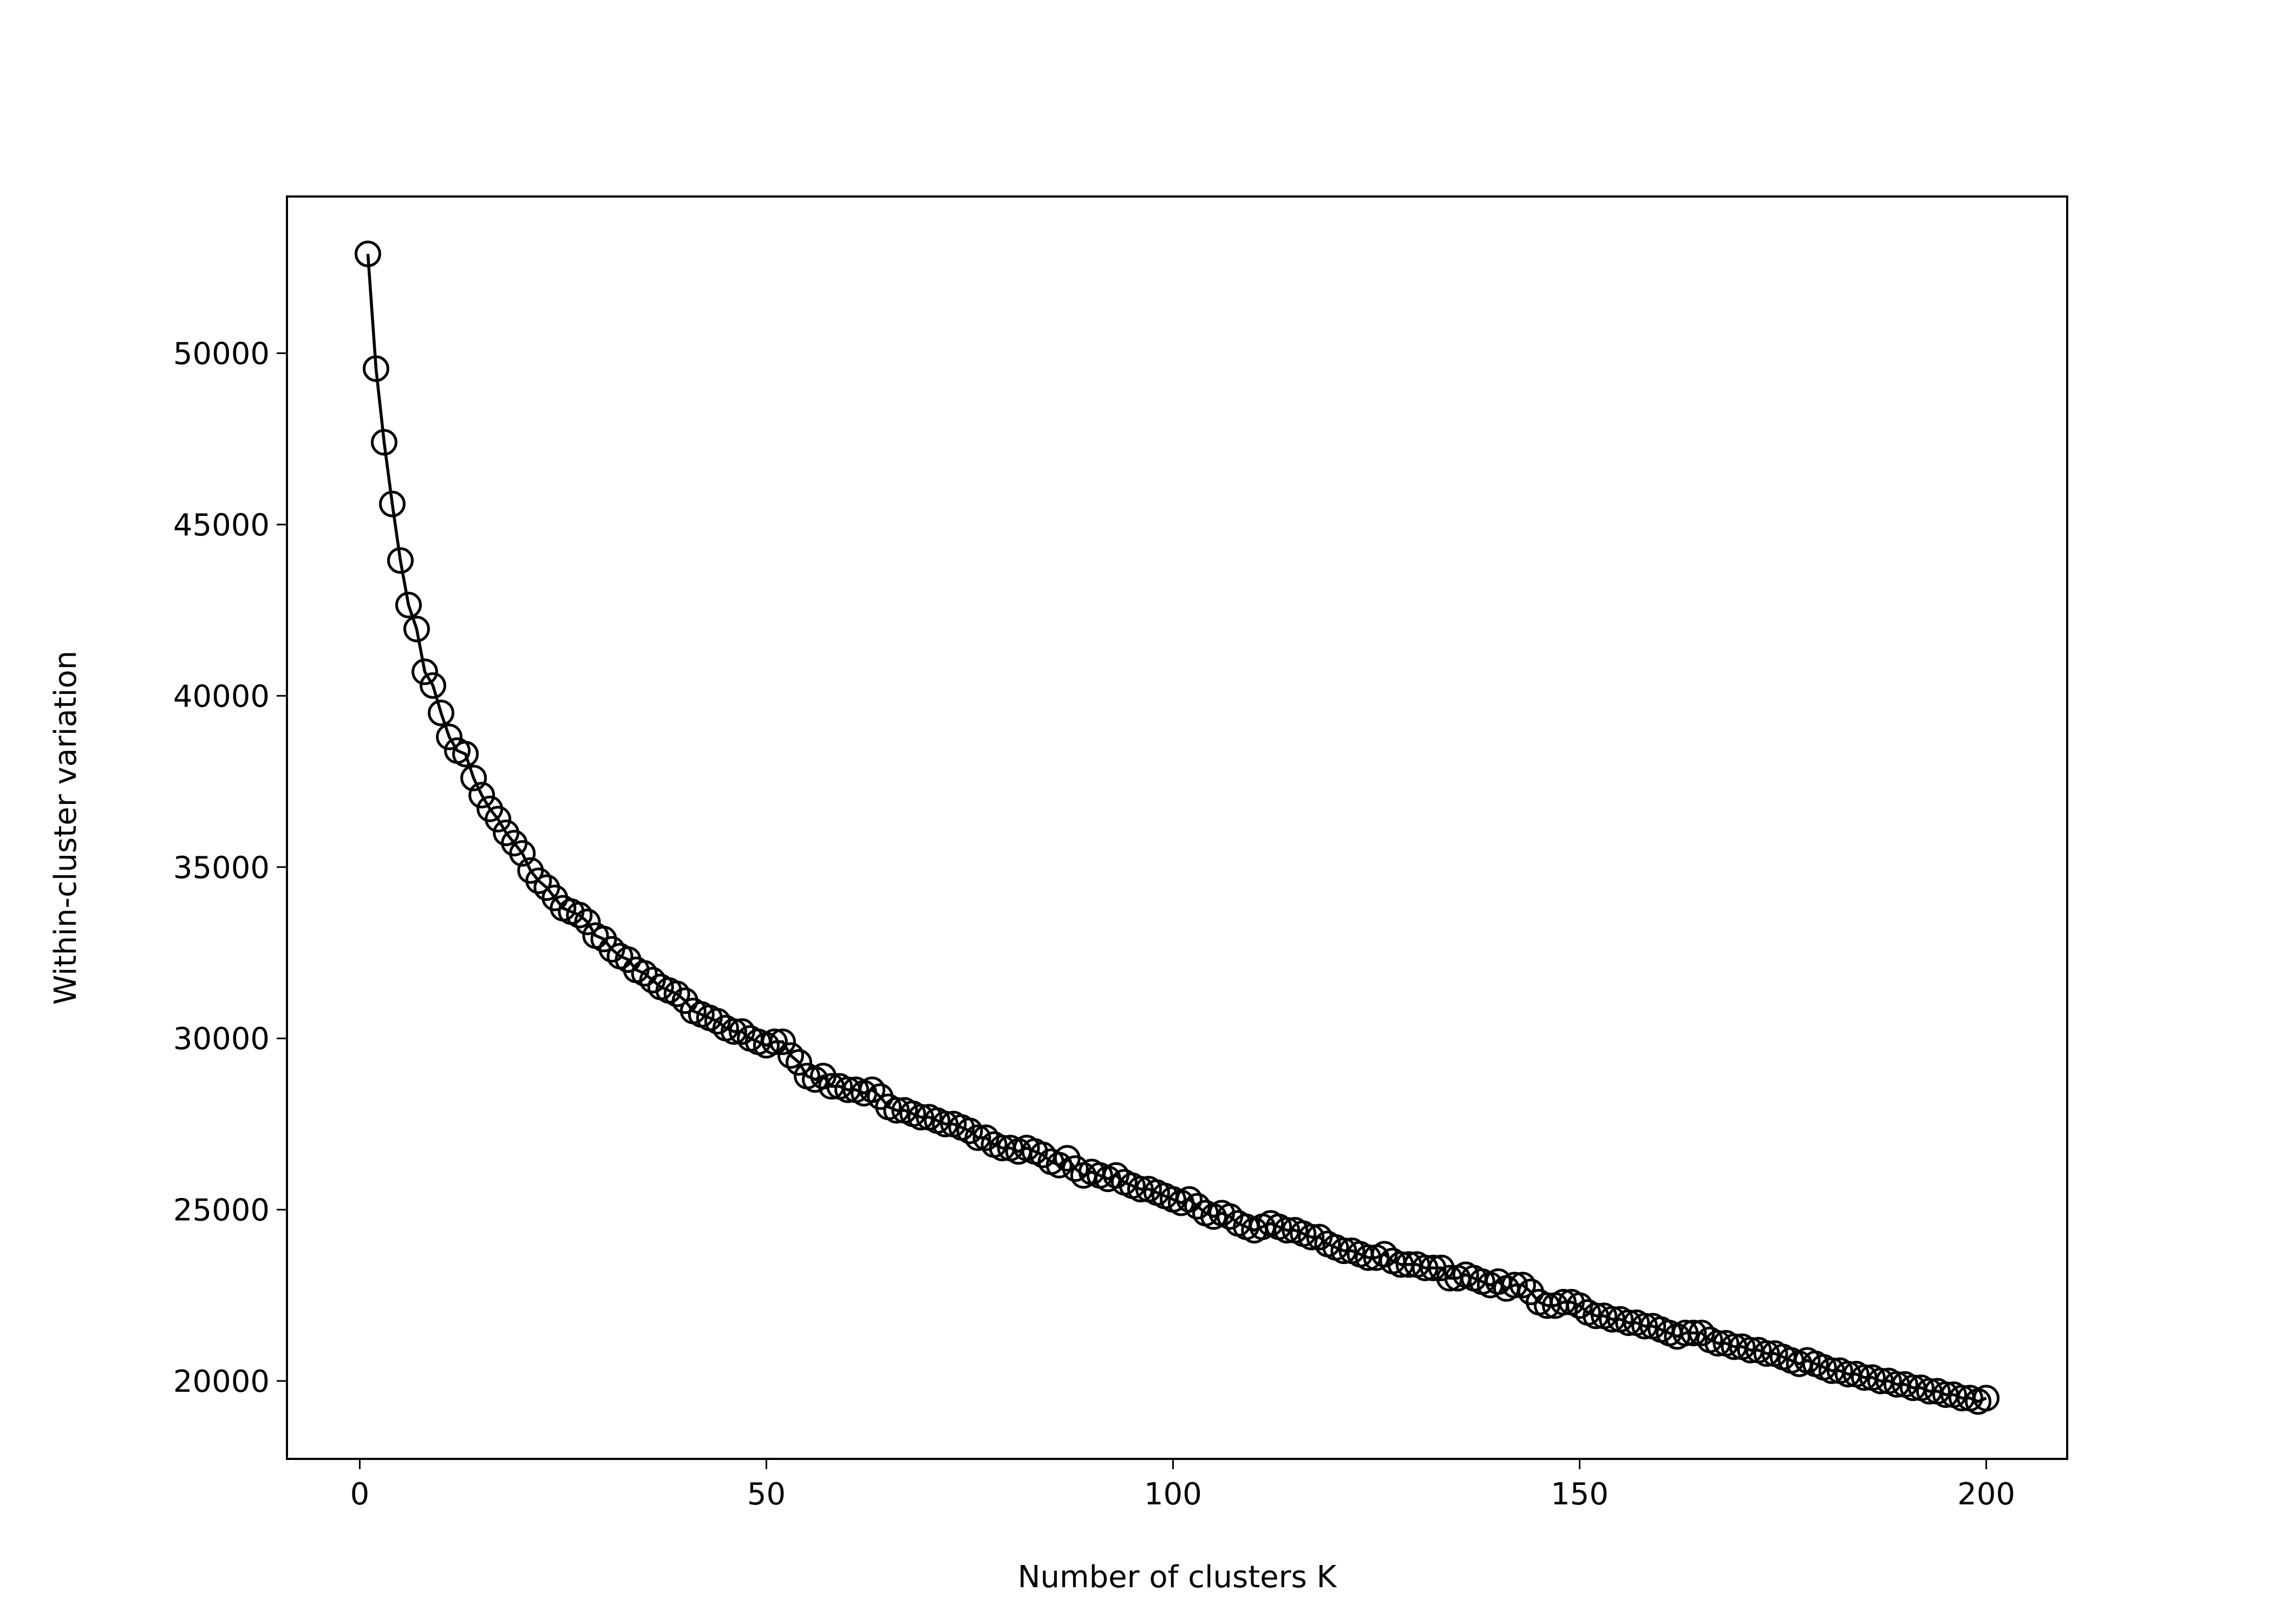 This screenshot has height=1624, width=2274. I want to click on x-tick-label: 200, so click(1986, 1494).